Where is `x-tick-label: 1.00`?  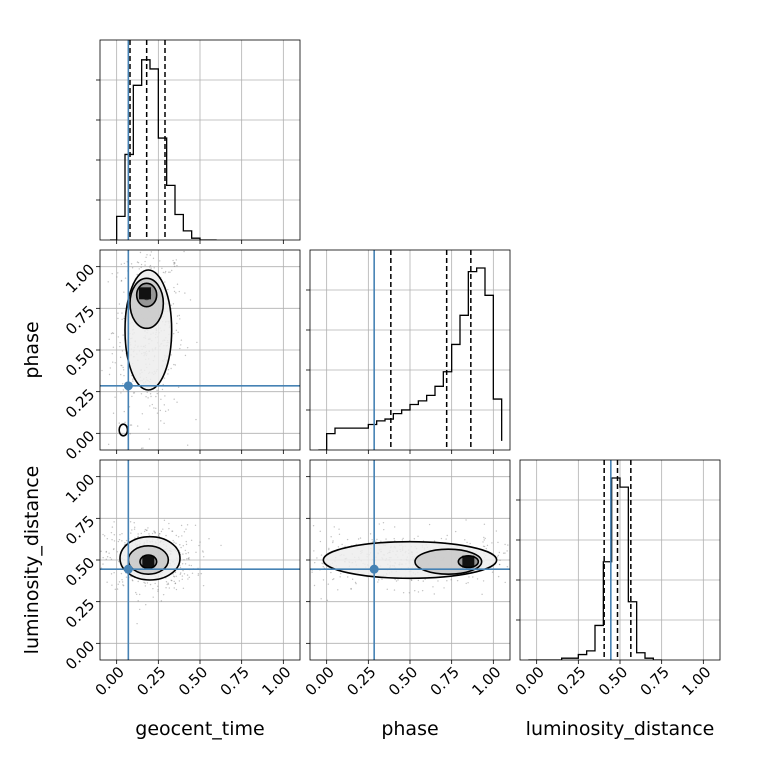
x-tick-label: 1.00 is located at coordinates (696, 681).